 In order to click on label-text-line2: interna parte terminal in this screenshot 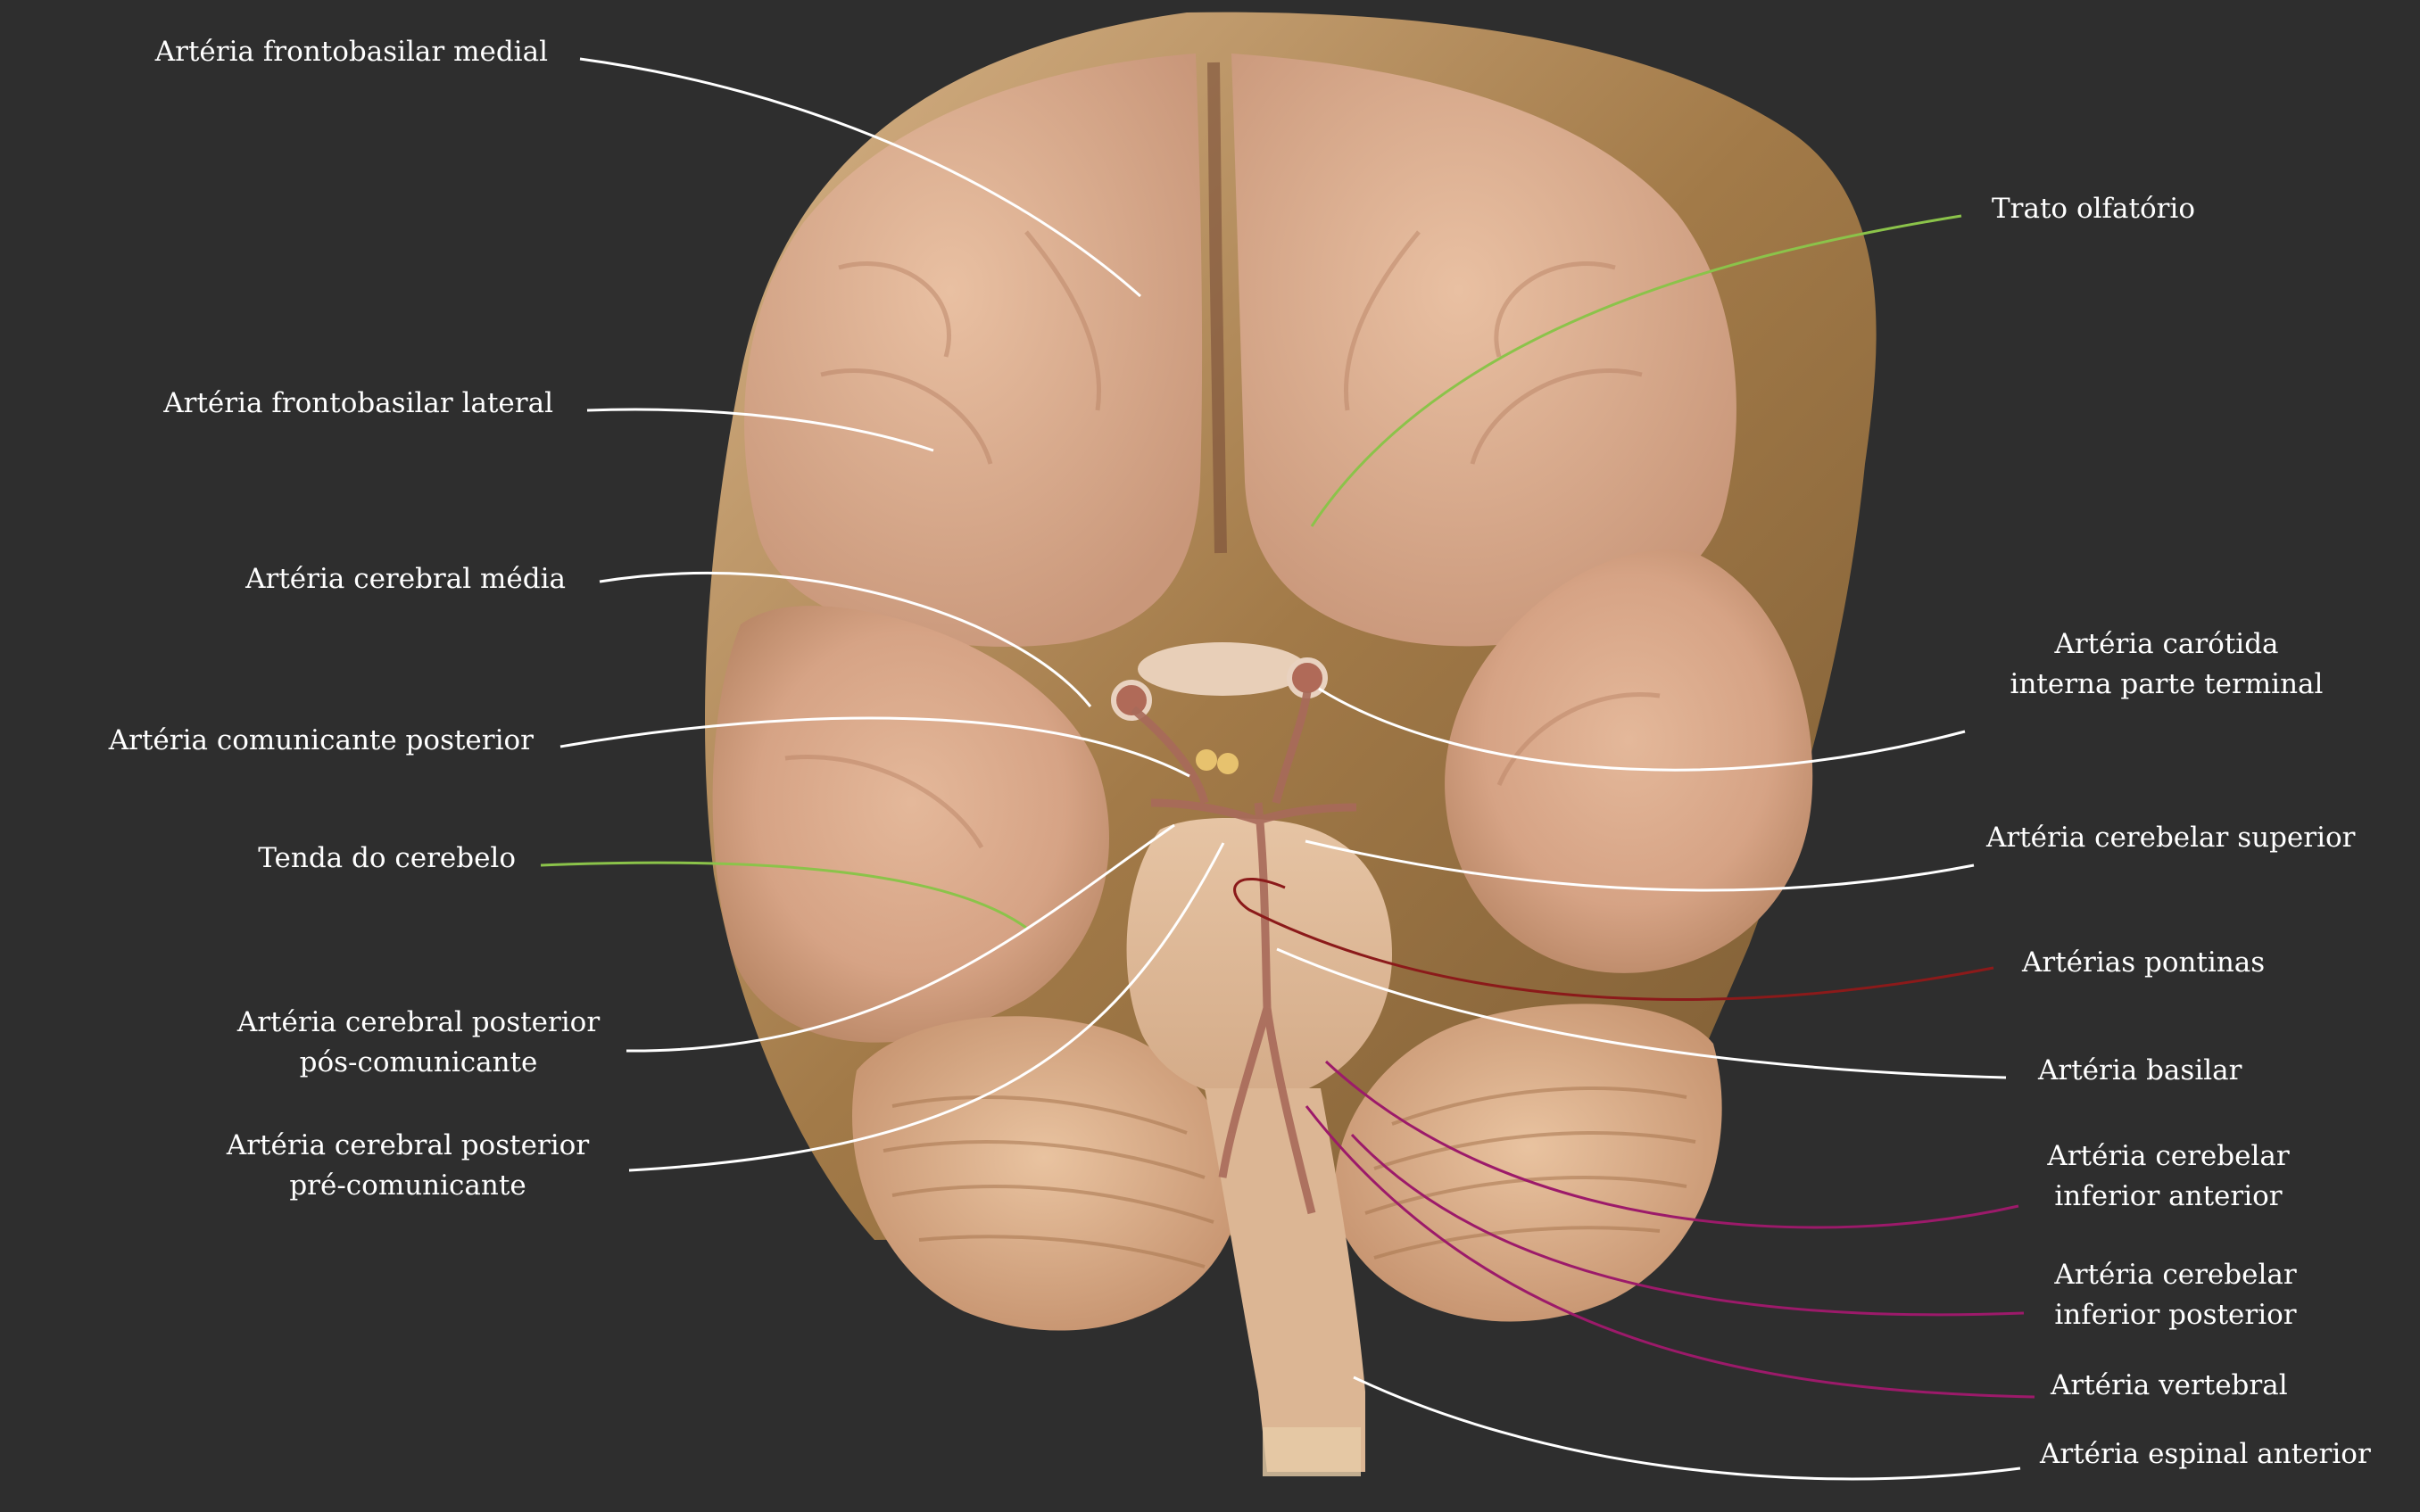, I will do `click(2167, 684)`.